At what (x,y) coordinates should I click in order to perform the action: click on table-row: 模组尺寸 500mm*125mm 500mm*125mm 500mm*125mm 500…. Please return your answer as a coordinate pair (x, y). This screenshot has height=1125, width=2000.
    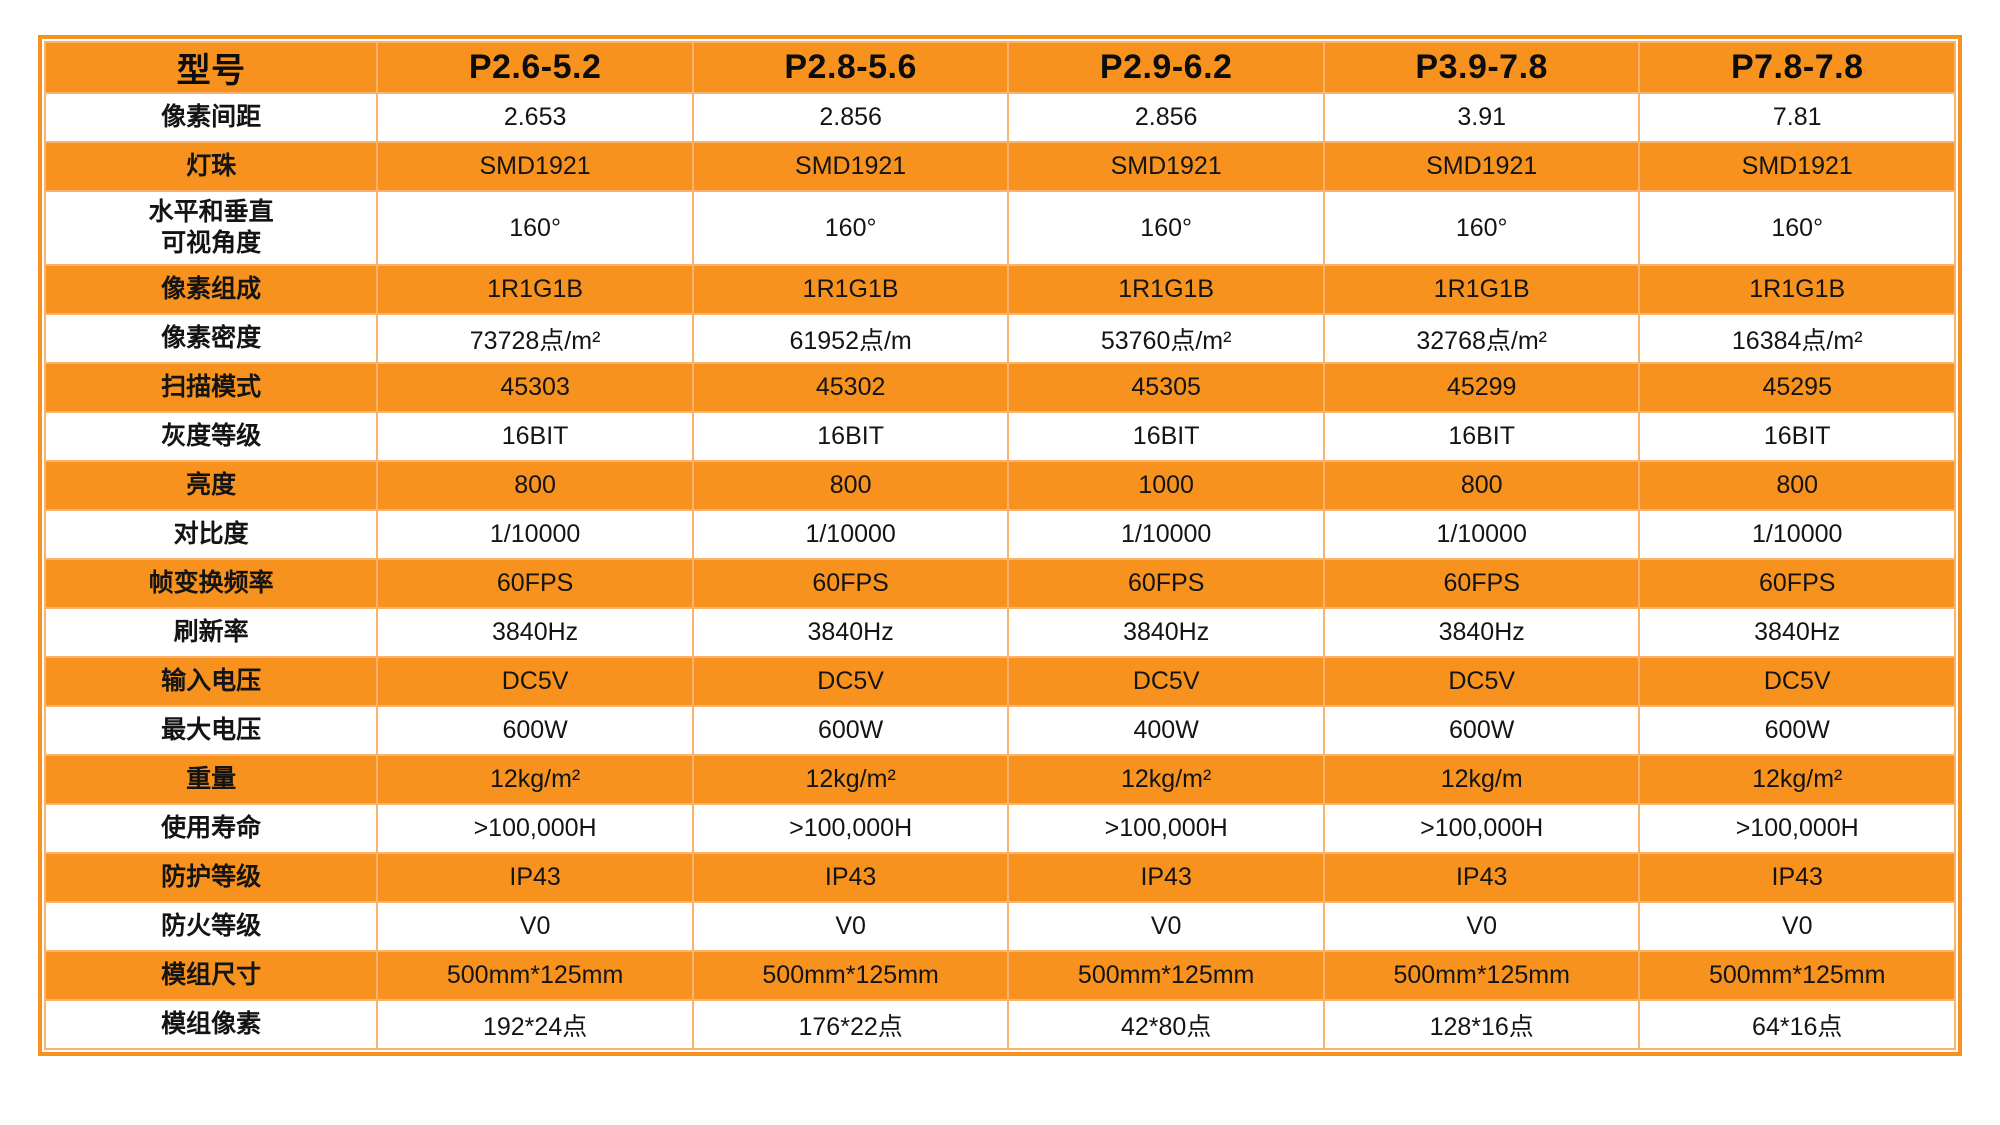
    Looking at the image, I should click on (999, 975).